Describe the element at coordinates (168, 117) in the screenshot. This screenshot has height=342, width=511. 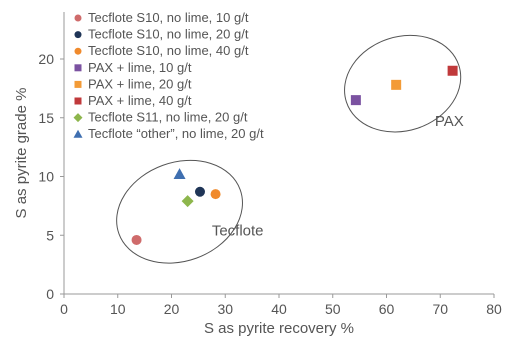
I see `legend-item-label: Tecflote S11, no lime, 20 g/t` at that location.